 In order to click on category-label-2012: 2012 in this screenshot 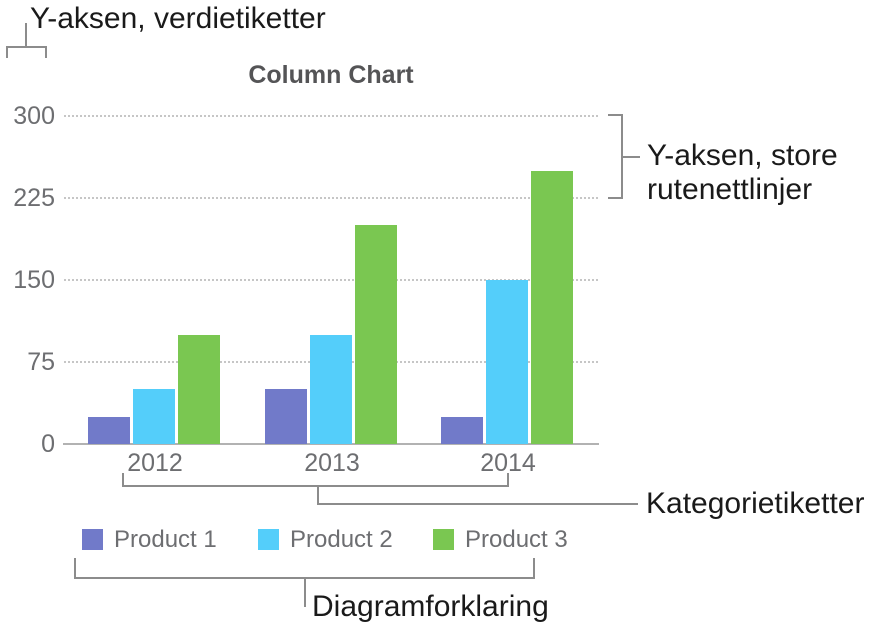, I will do `click(155, 463)`.